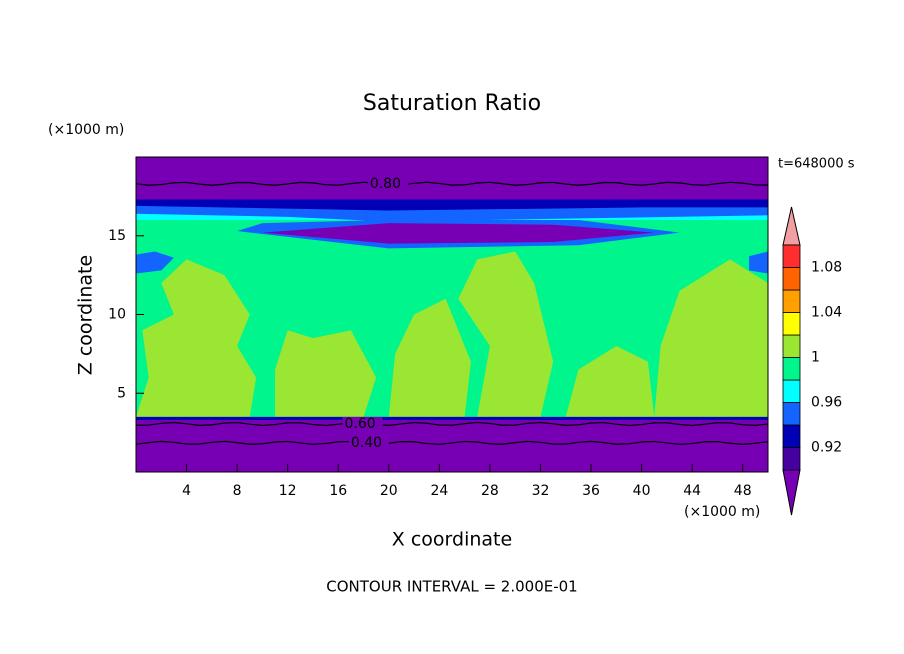 The height and width of the screenshot is (654, 904). Describe the element at coordinates (815, 358) in the screenshot. I see `colorbar-label: 1` at that location.